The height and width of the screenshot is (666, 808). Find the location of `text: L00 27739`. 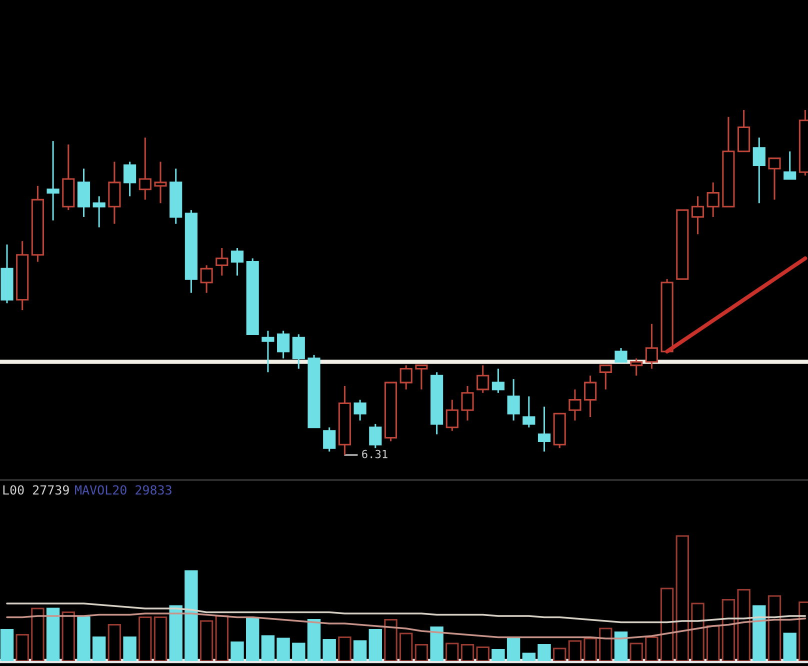

text: L00 27739 is located at coordinates (36, 490).